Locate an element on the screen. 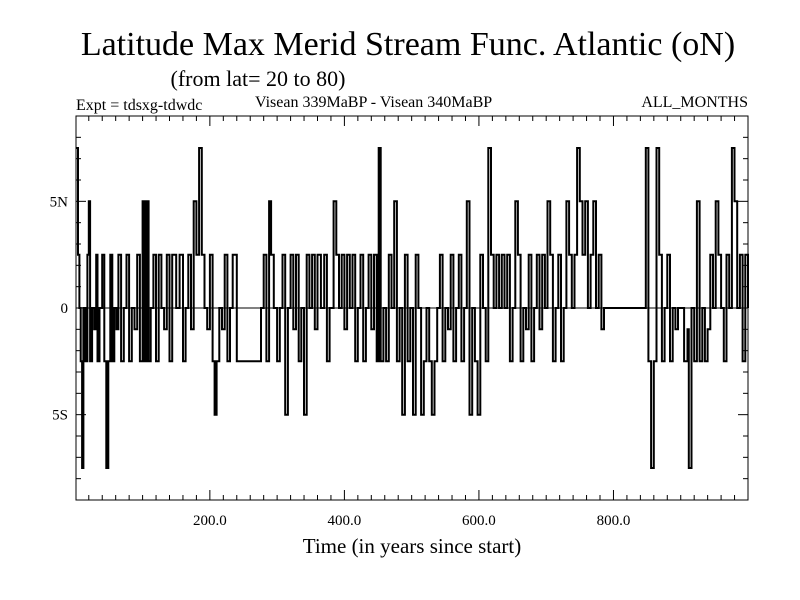  x-tick-label: 200.0 is located at coordinates (210, 521).